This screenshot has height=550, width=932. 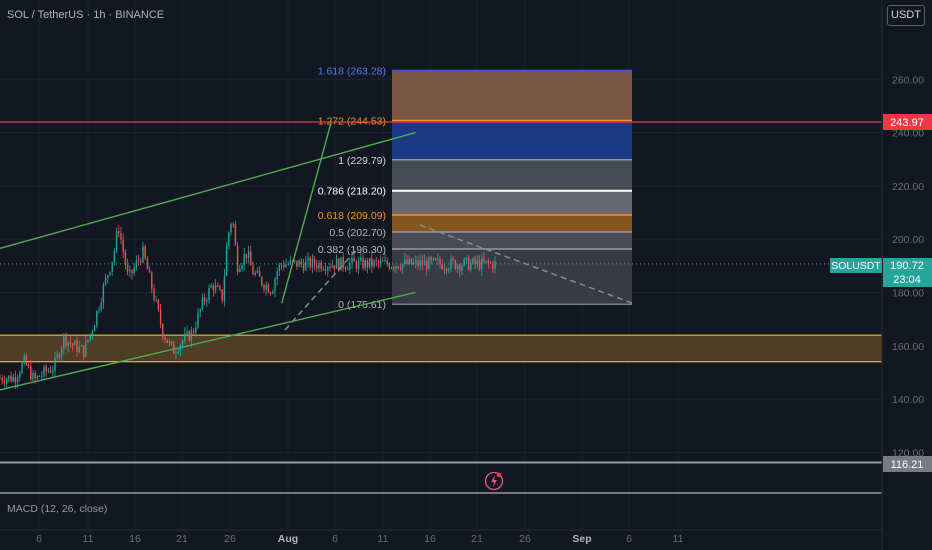 What do you see at coordinates (908, 294) in the screenshot?
I see `price-tick-label: 180.00` at bounding box center [908, 294].